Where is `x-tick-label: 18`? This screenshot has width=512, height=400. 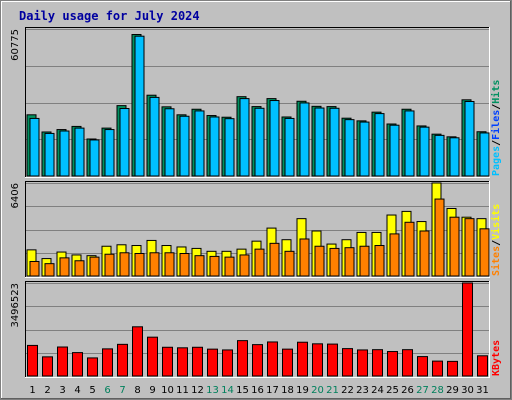
x-tick-label: 18 is located at coordinates (287, 390).